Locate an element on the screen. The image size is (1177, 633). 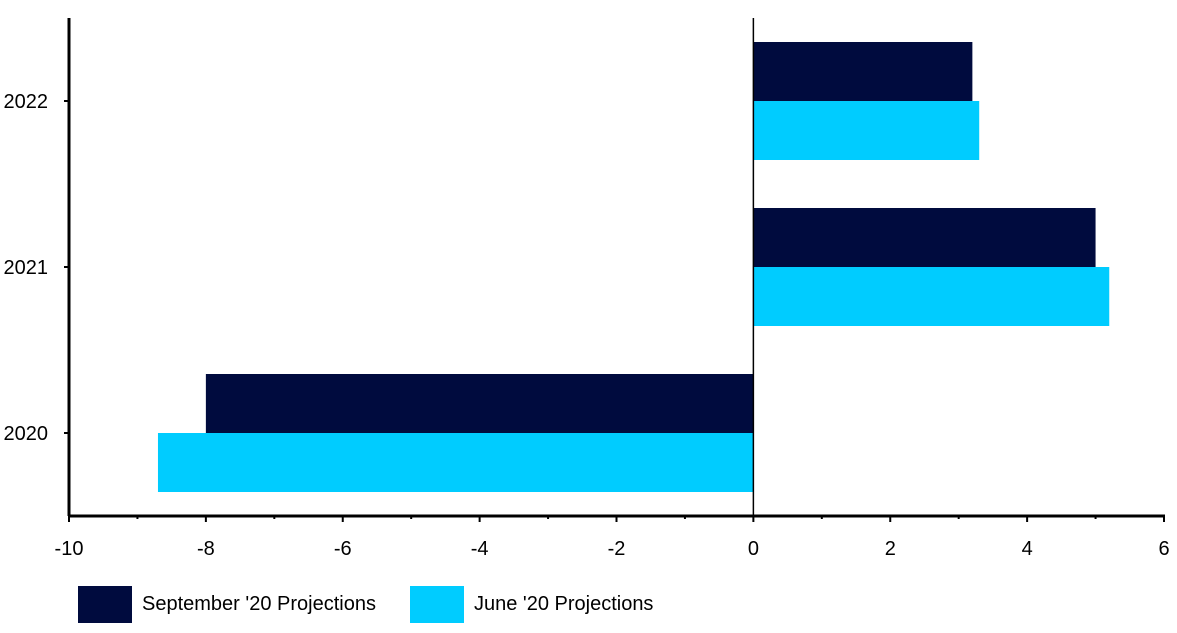
y-category-label-2021: 2021 is located at coordinates (26, 268).